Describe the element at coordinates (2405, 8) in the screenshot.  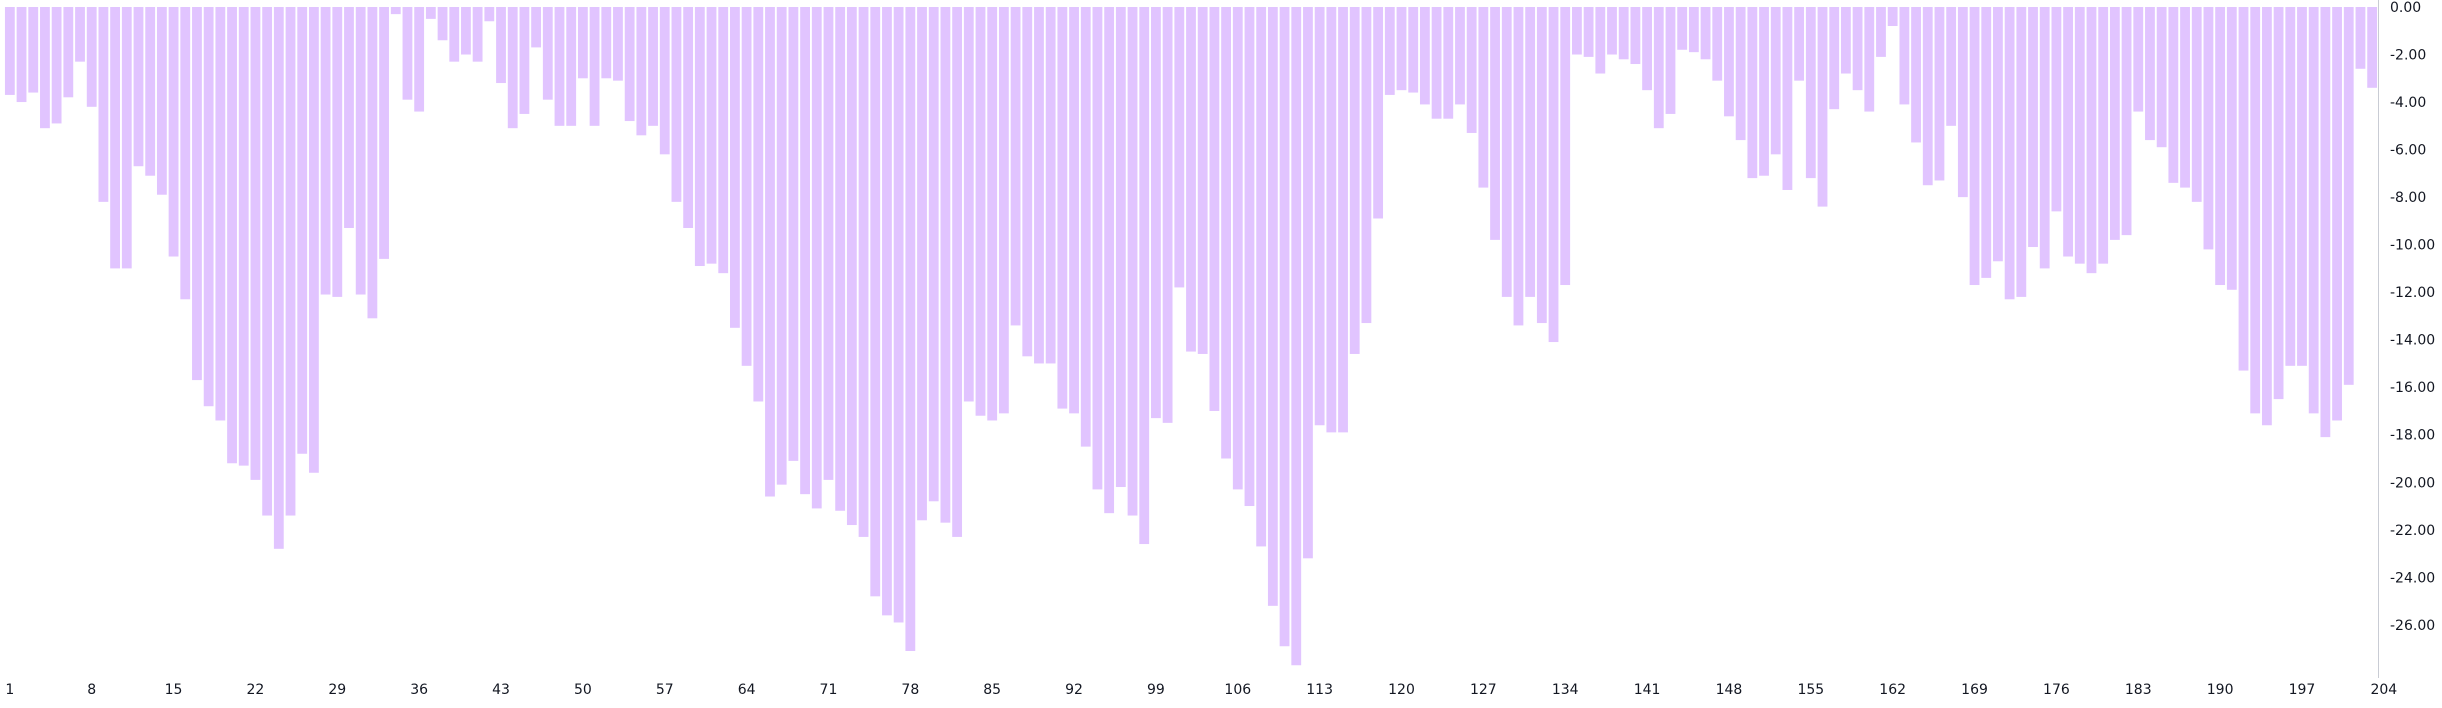
I see `y-tick-label: 0.00` at that location.